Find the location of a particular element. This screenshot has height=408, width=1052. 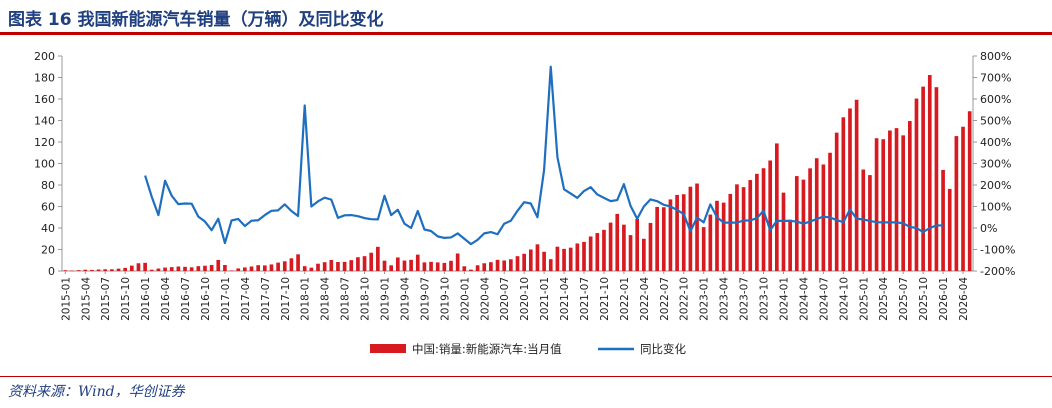

legend-line-label: 同比变化 is located at coordinates (663, 349).